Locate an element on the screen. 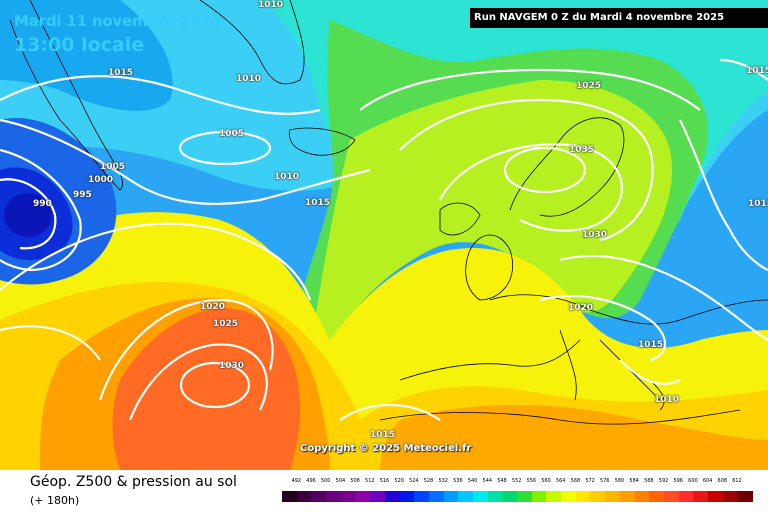 Image resolution: width=768 pixels, height=512 pixels. legend-tick-label: 608 is located at coordinates (722, 481).